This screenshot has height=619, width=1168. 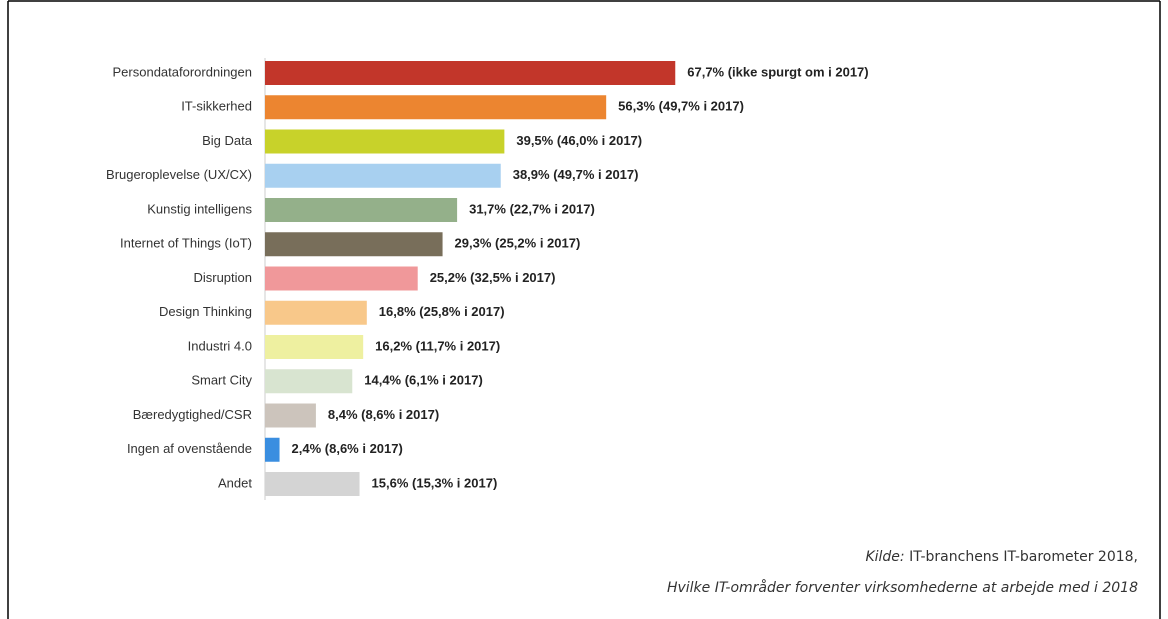 What do you see at coordinates (199, 208) in the screenshot?
I see `category-label: Kunstig intelligens` at bounding box center [199, 208].